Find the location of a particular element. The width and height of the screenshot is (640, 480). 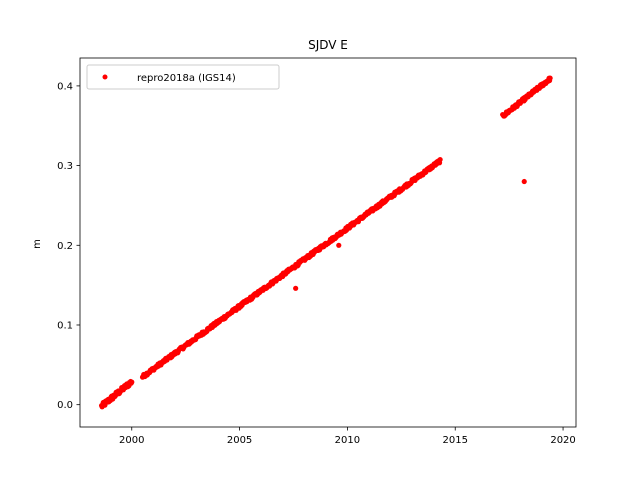

legend: repro2018a (IGS14) is located at coordinates (183, 77).